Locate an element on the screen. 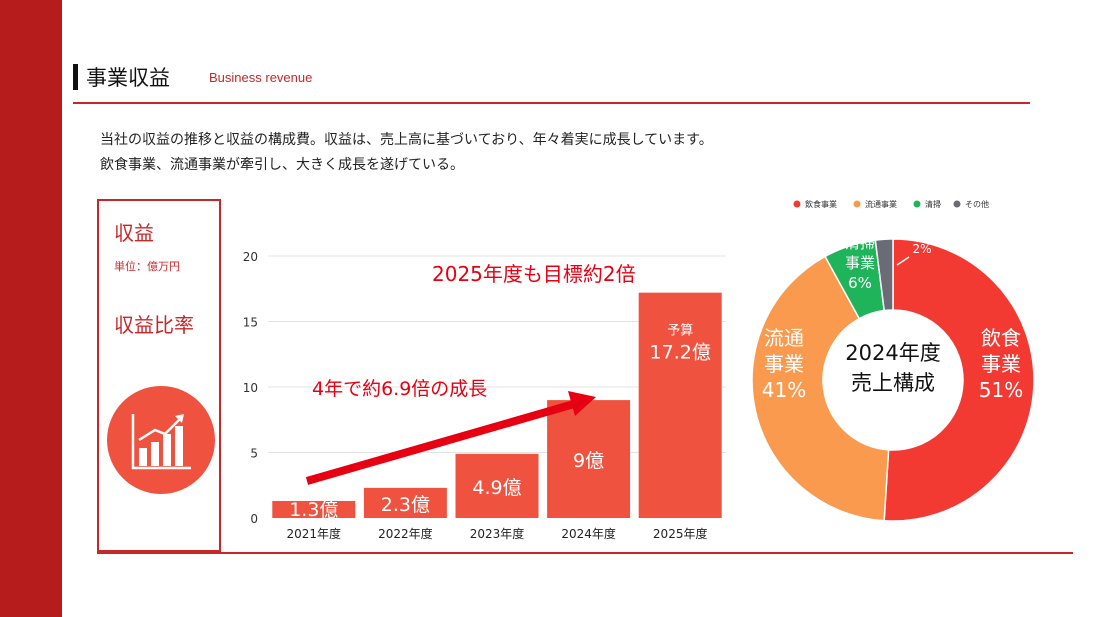  slice-label: 飲食 is located at coordinates (1001, 338).